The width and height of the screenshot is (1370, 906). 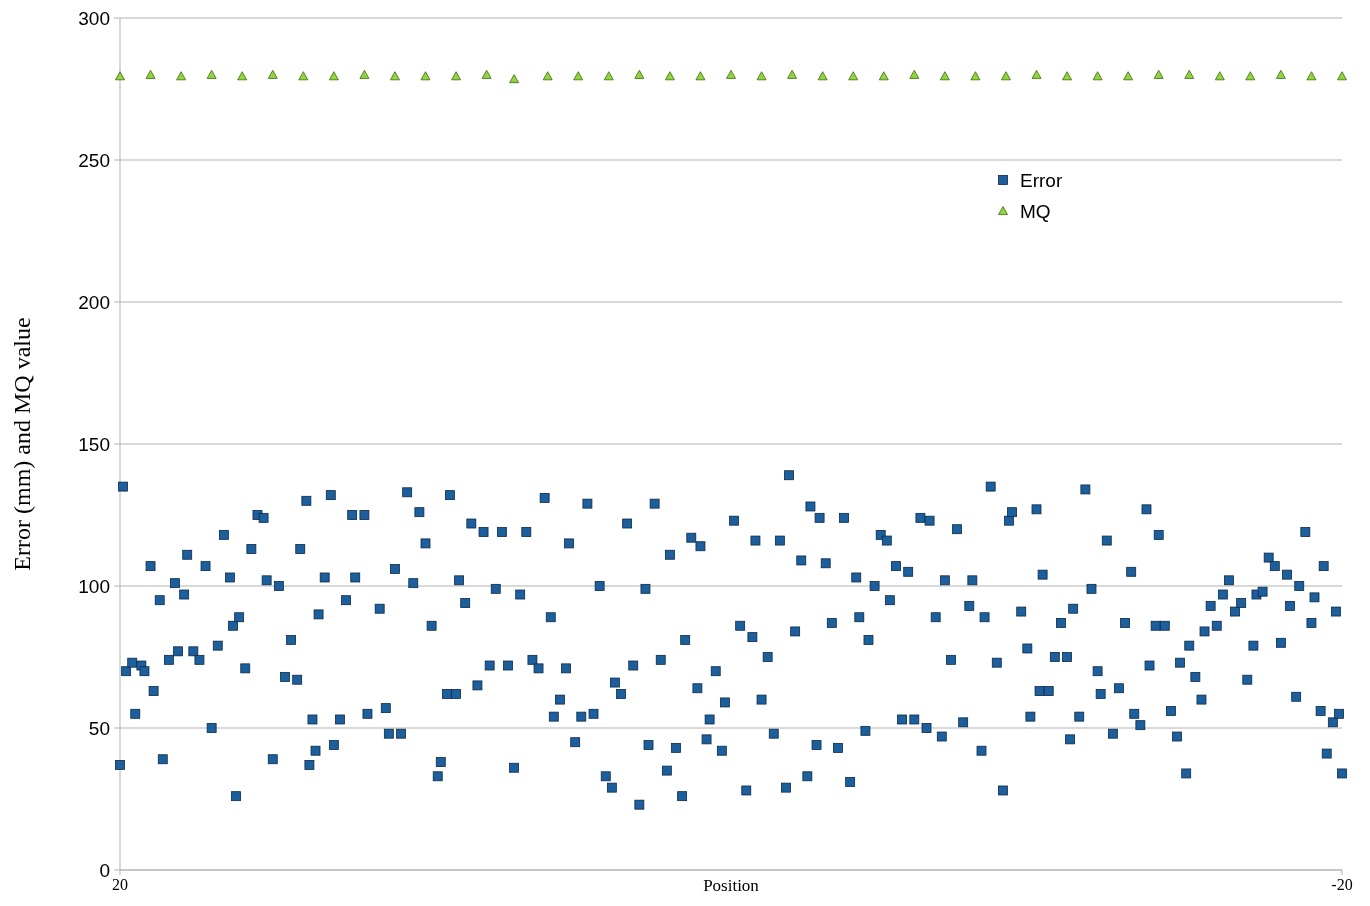 I want to click on x-tick-label: 20, so click(x=120, y=884).